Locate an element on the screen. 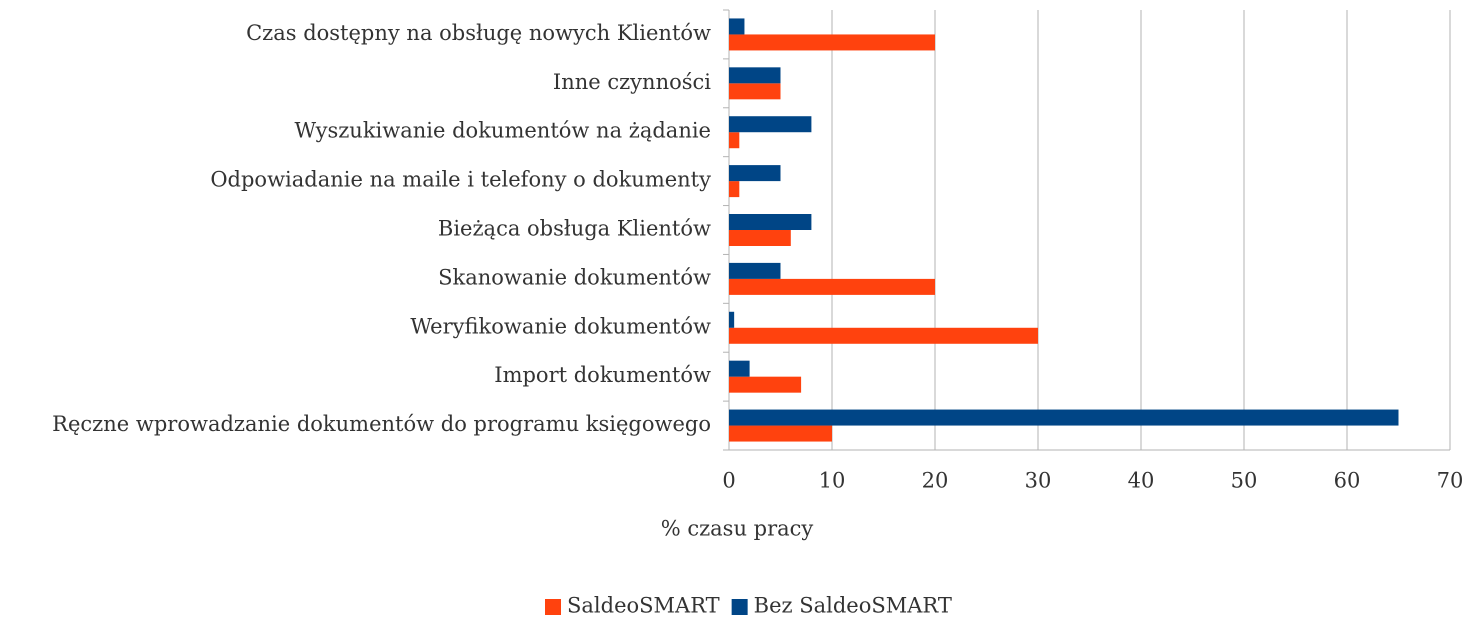 Image resolution: width=1480 pixels, height=620 pixels. x-axis-label: % czasu pracy is located at coordinates (737, 529).